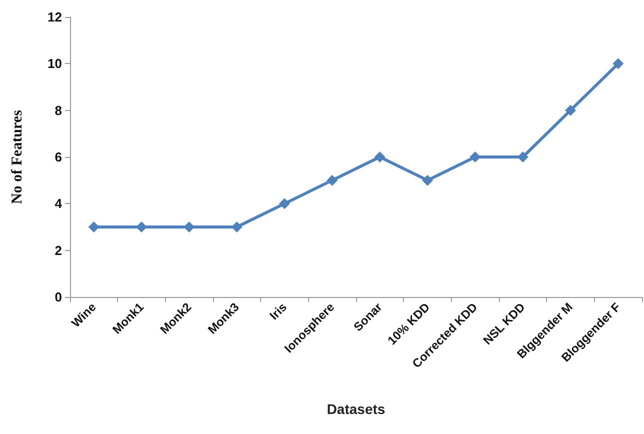 The height and width of the screenshot is (434, 644). What do you see at coordinates (278, 311) in the screenshot?
I see `x-tick-label: Iris` at bounding box center [278, 311].